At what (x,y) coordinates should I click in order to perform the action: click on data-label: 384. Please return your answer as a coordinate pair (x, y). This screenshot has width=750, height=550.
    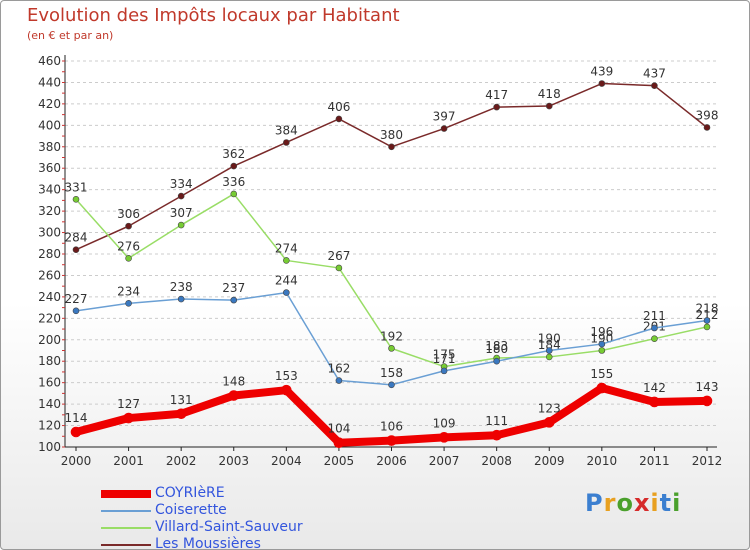
    Looking at the image, I should click on (286, 130).